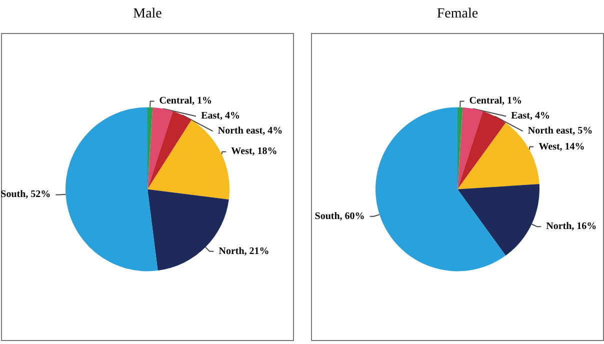  Describe the element at coordinates (560, 131) in the screenshot. I see `slice-label: North east, 5%` at that location.